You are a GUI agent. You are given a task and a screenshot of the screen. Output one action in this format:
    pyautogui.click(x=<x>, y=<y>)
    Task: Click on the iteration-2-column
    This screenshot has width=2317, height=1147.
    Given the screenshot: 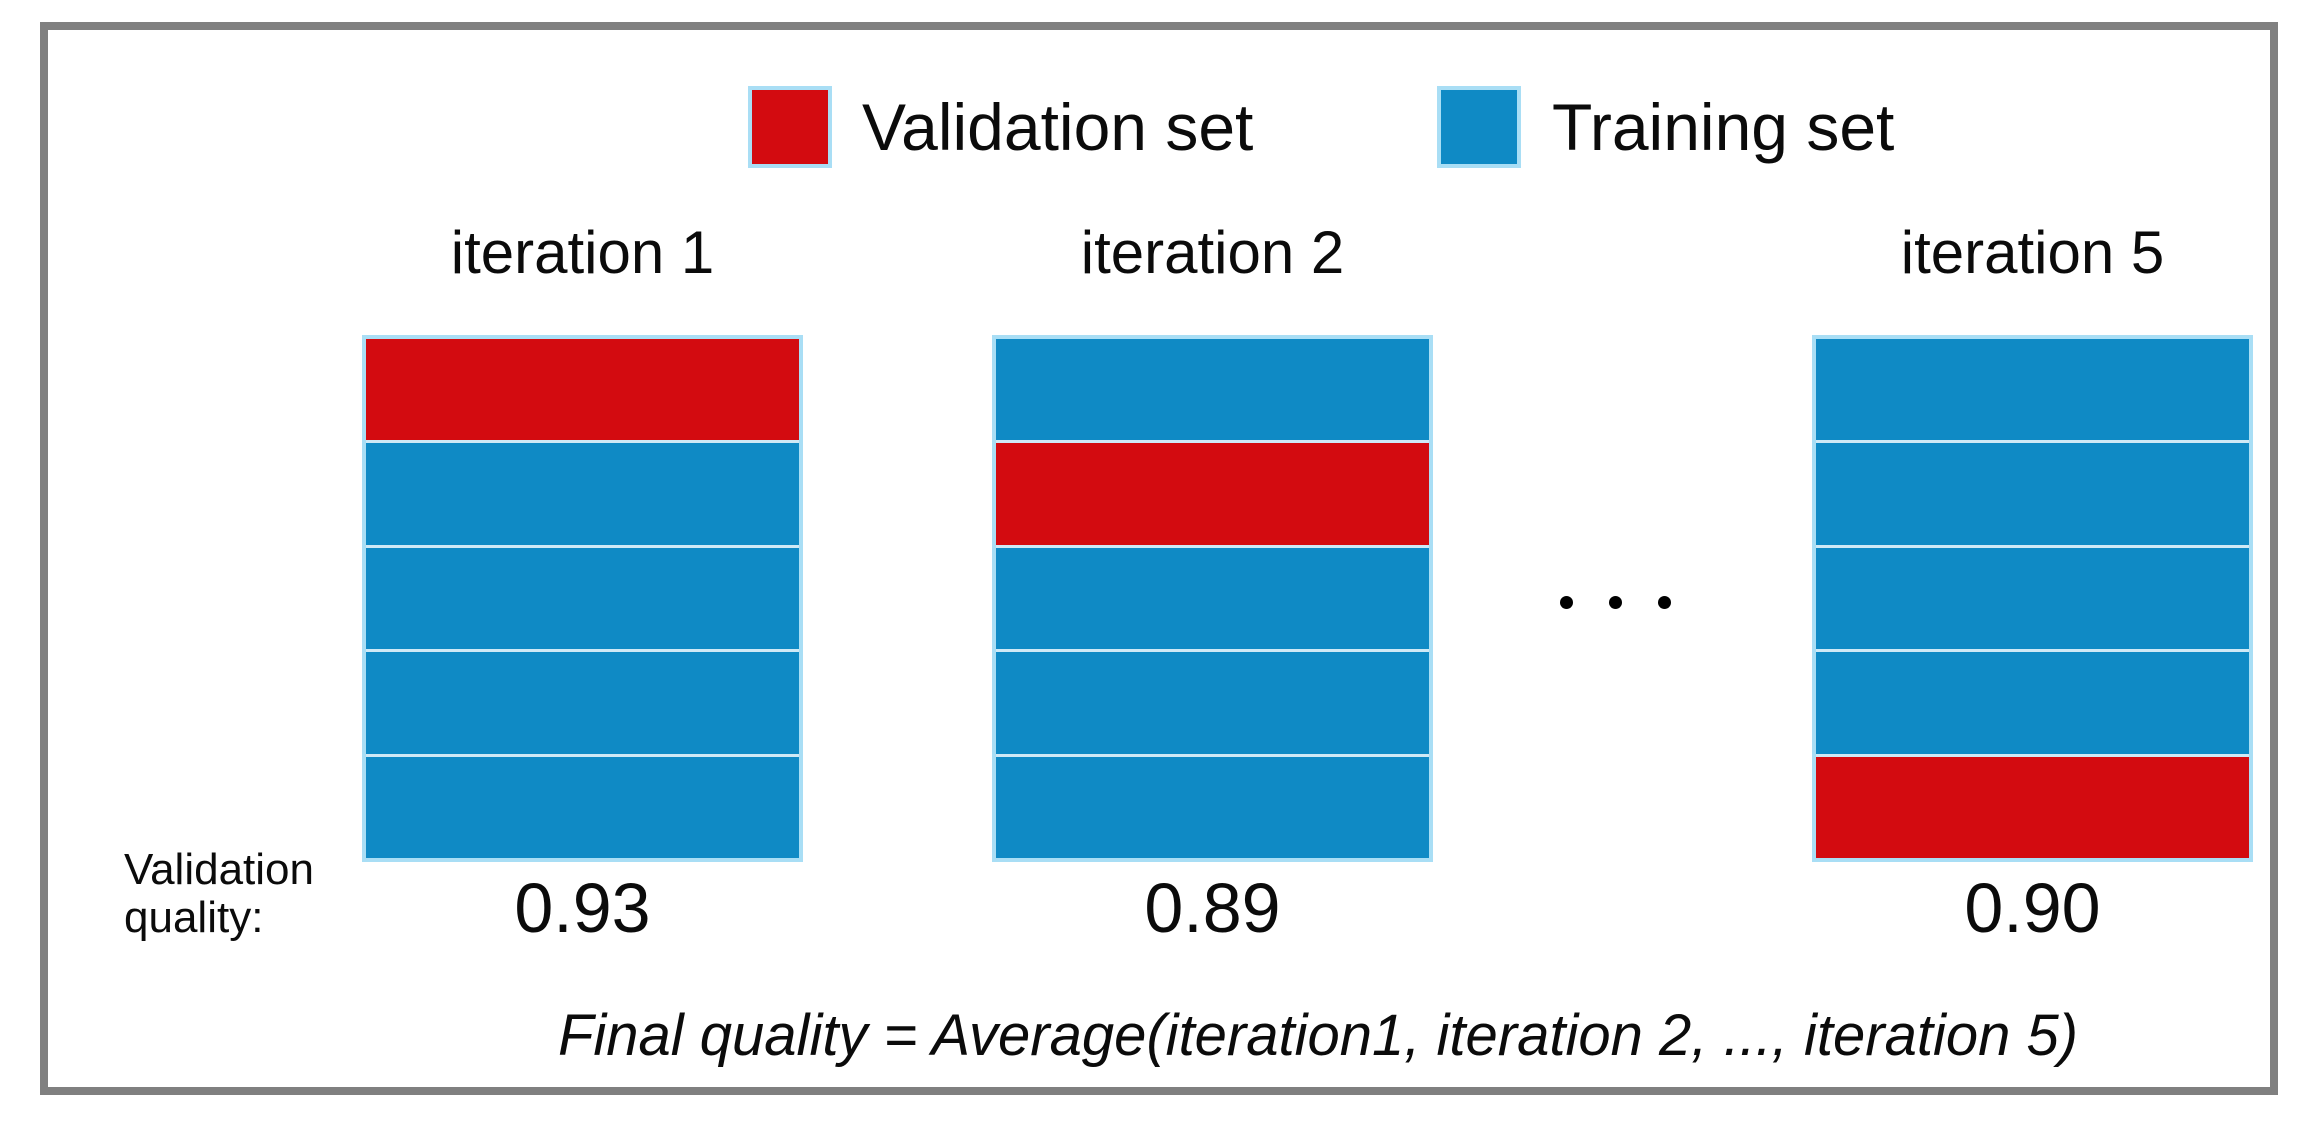 What is the action you would take?
    pyautogui.click(x=1212, y=598)
    